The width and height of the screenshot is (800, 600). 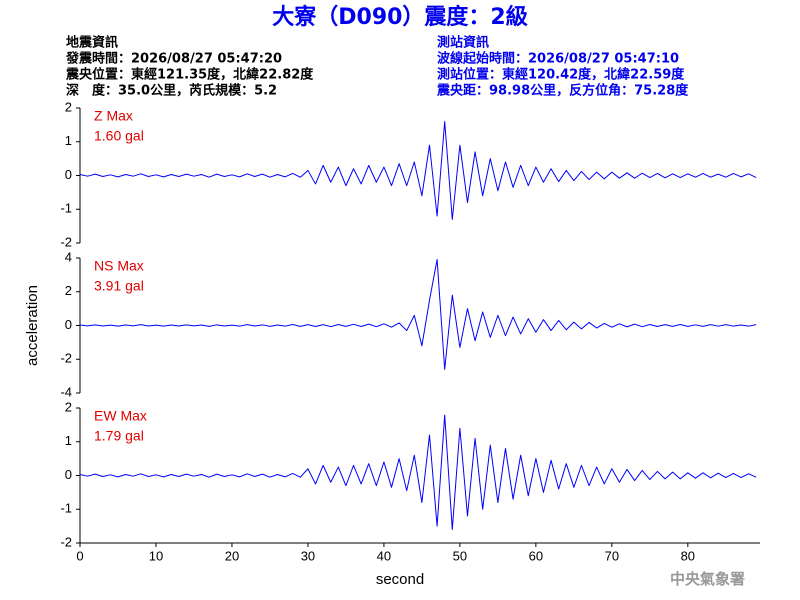 What do you see at coordinates (232, 555) in the screenshot?
I see `x-tick-label: 20` at bounding box center [232, 555].